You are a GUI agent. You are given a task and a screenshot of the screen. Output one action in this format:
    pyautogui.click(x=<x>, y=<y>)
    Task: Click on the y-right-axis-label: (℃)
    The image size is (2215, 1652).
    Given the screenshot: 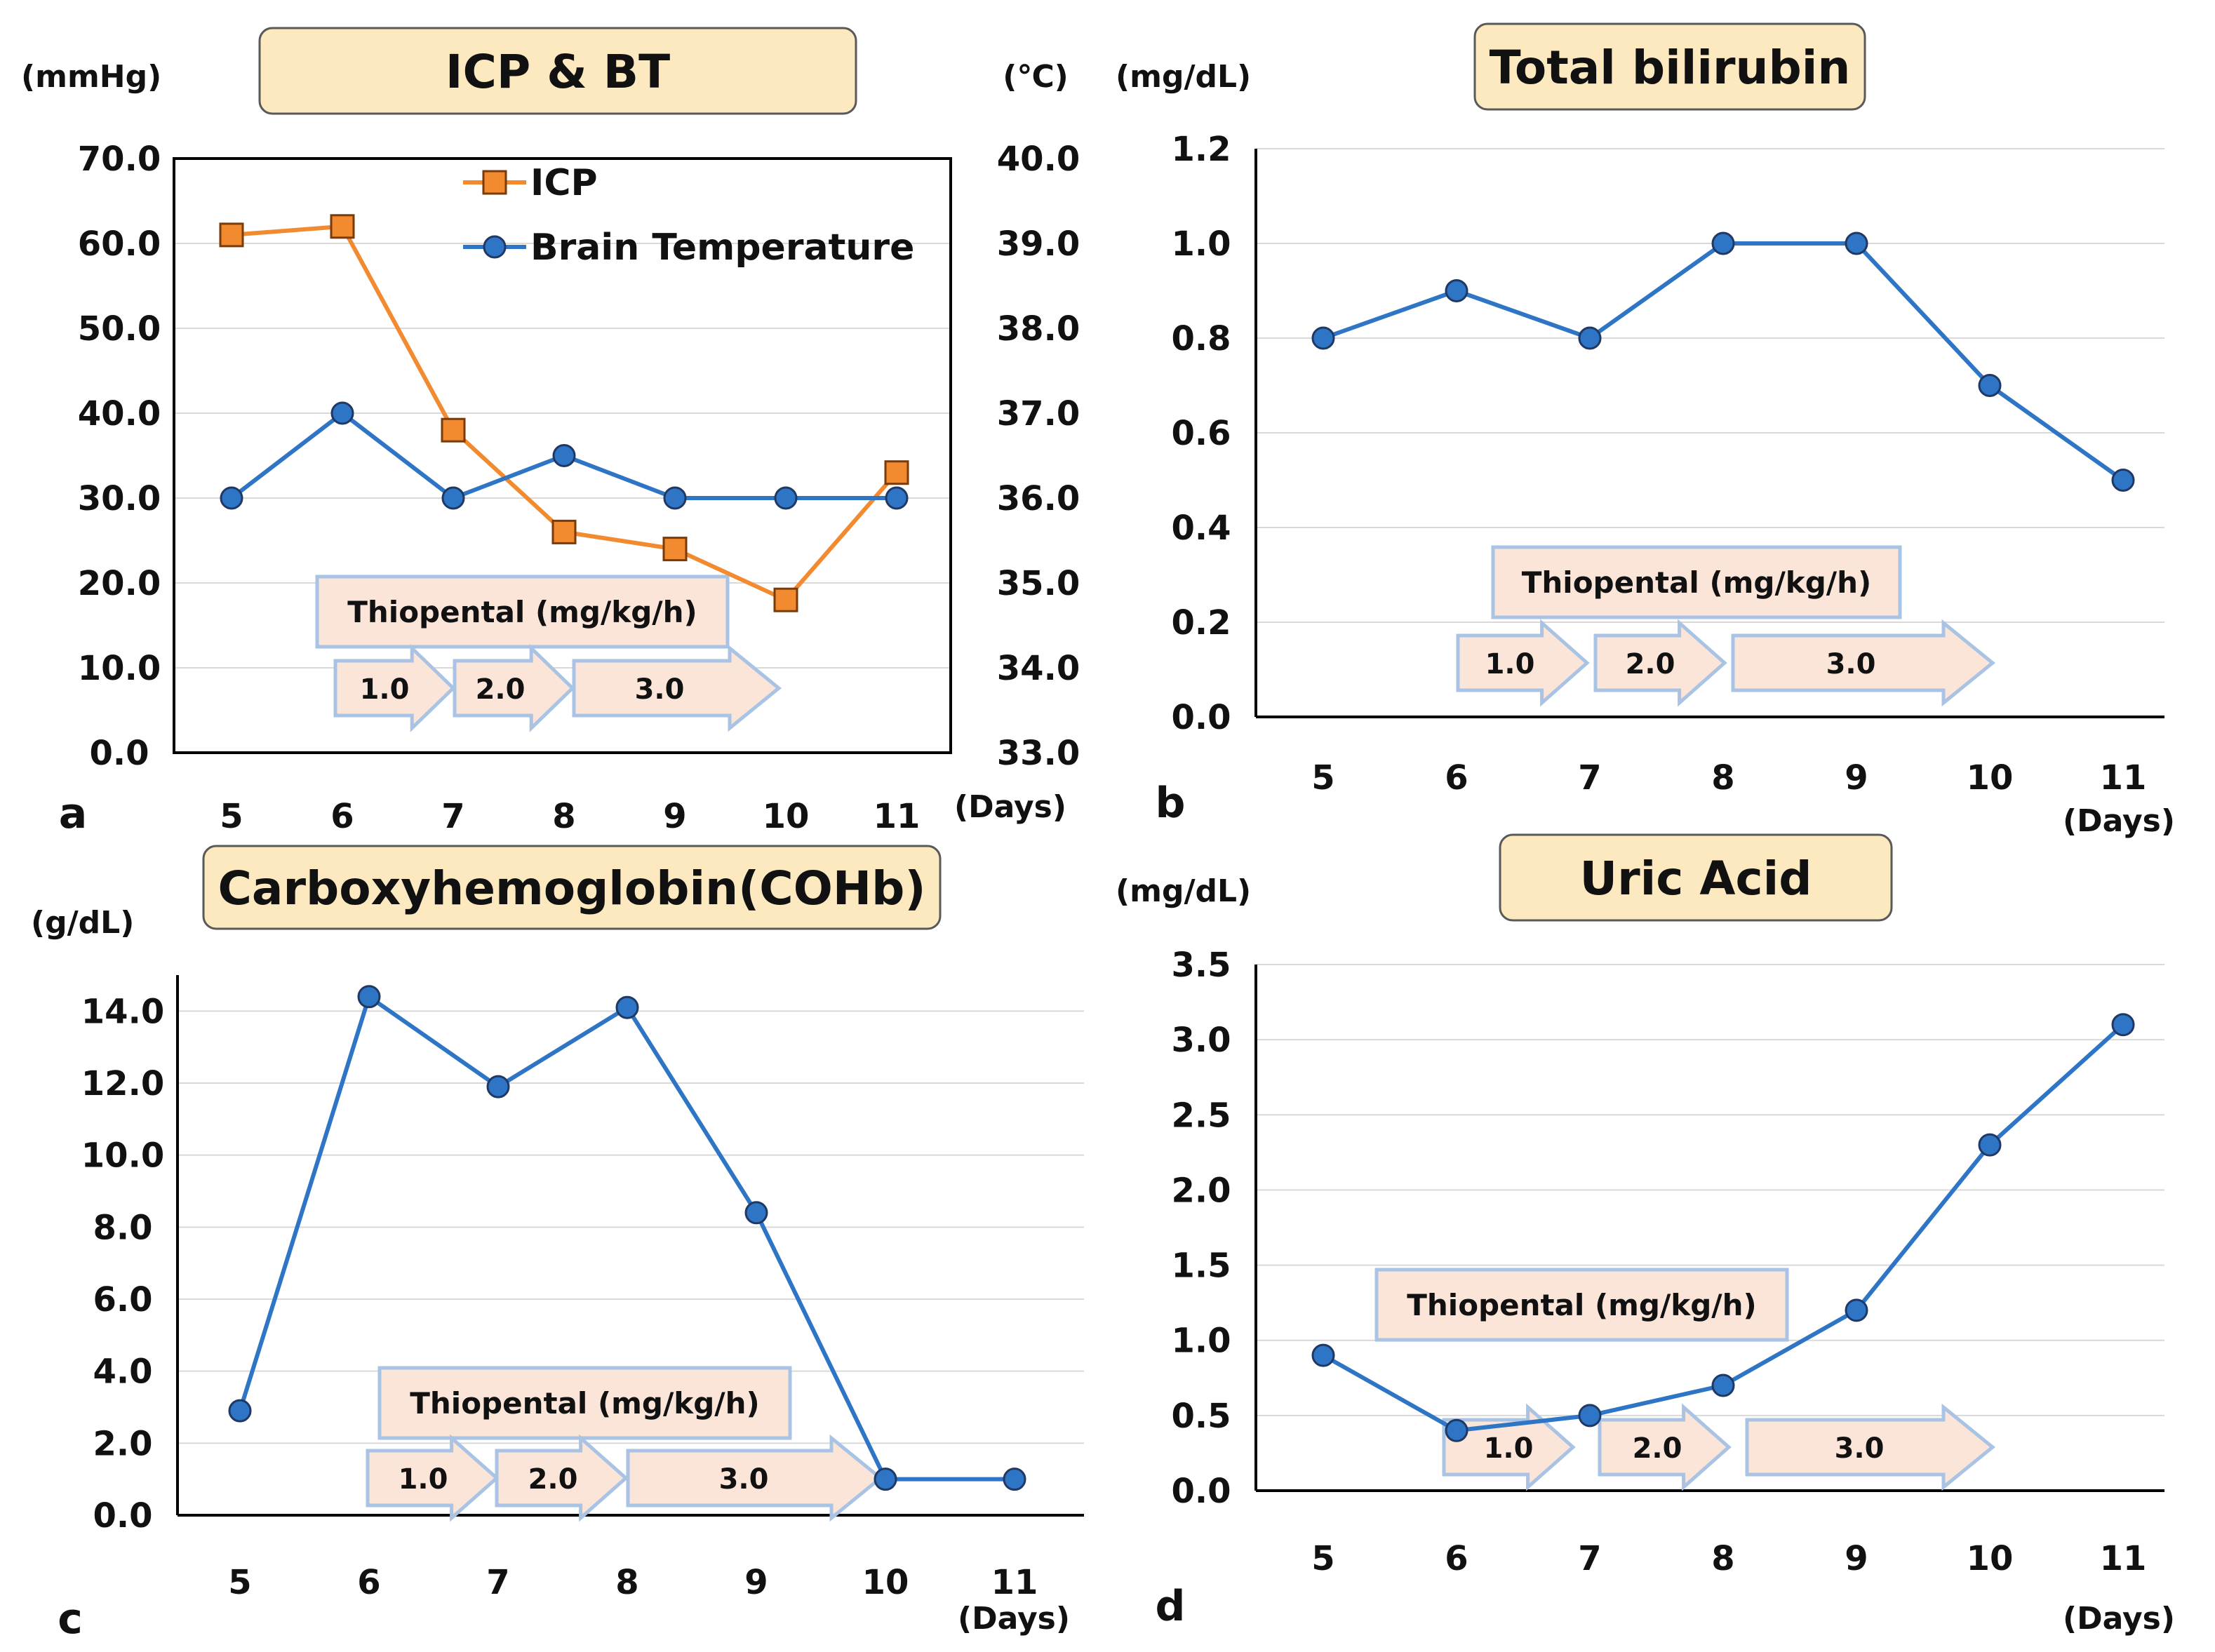 What is the action you would take?
    pyautogui.click(x=1036, y=77)
    